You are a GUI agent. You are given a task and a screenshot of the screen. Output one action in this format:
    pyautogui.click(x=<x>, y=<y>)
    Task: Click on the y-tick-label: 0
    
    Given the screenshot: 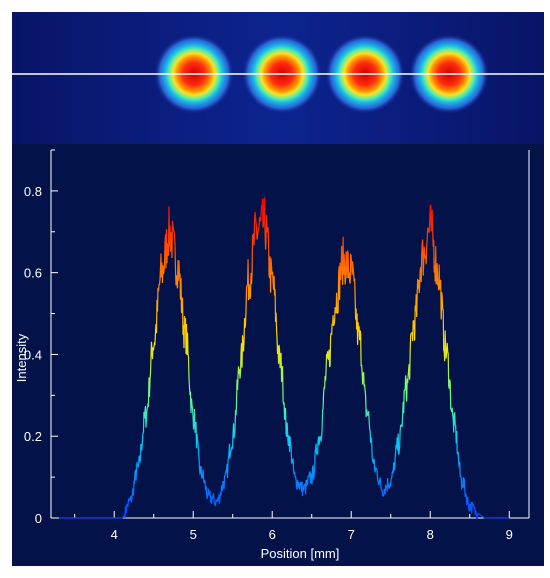 What is the action you would take?
    pyautogui.click(x=38, y=518)
    